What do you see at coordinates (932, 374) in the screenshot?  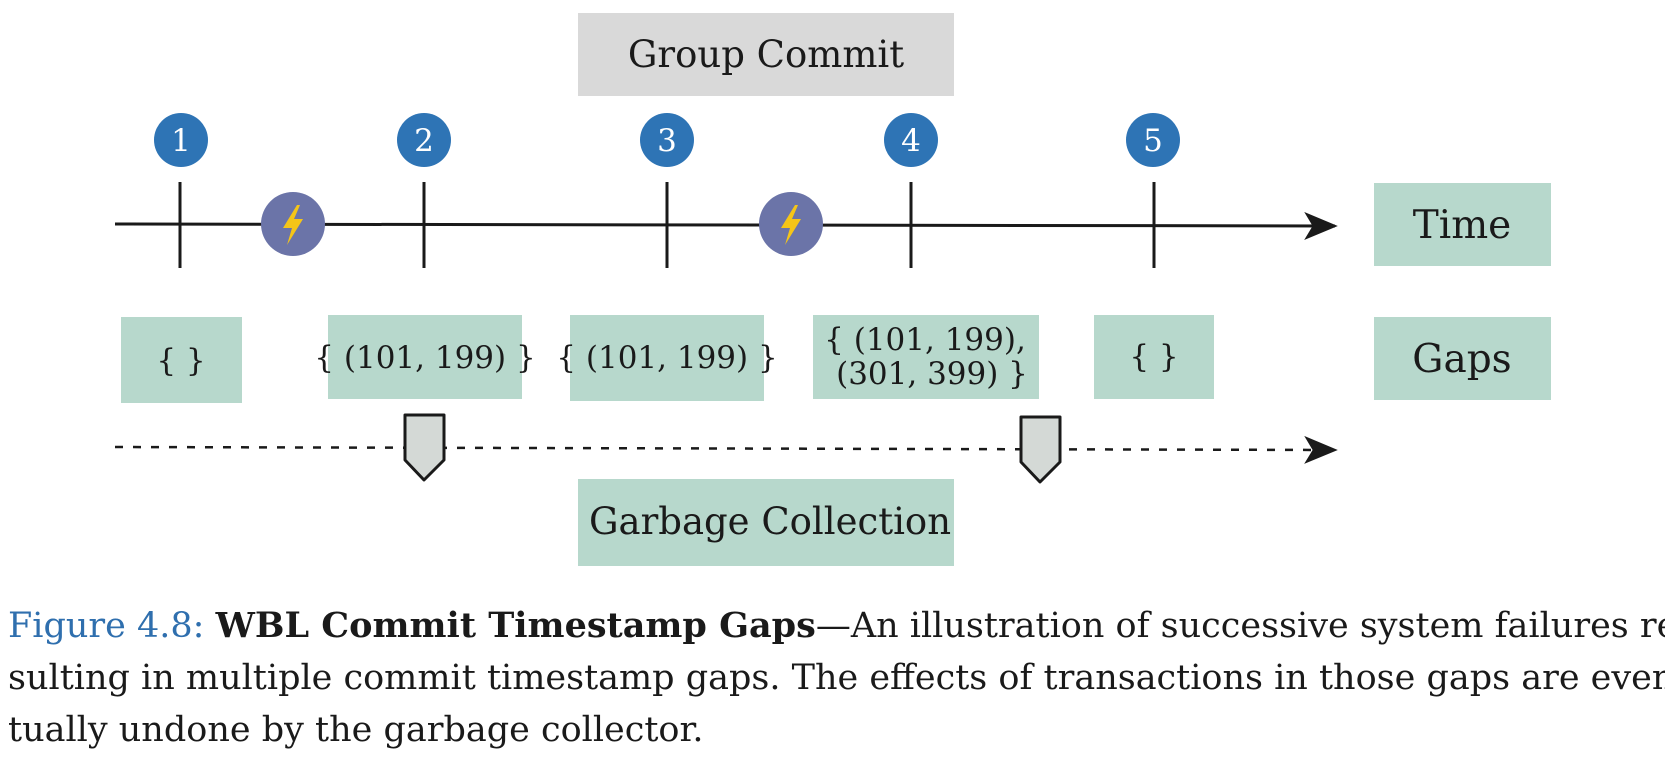 I see `gap-set-text-line2: (301, 399) }` at bounding box center [932, 374].